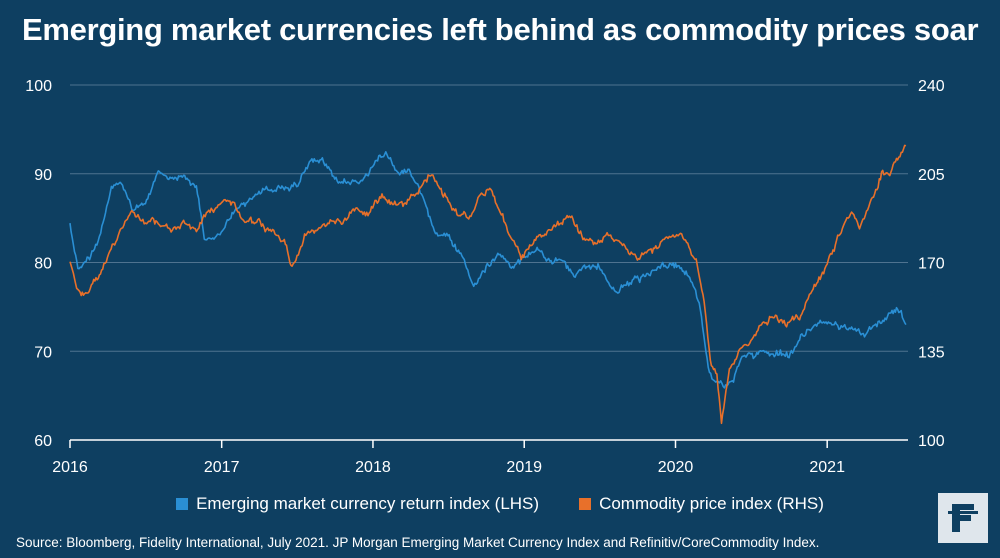 Image resolution: width=1000 pixels, height=558 pixels. Describe the element at coordinates (222, 467) in the screenshot. I see `x-tick-label: 2017` at that location.